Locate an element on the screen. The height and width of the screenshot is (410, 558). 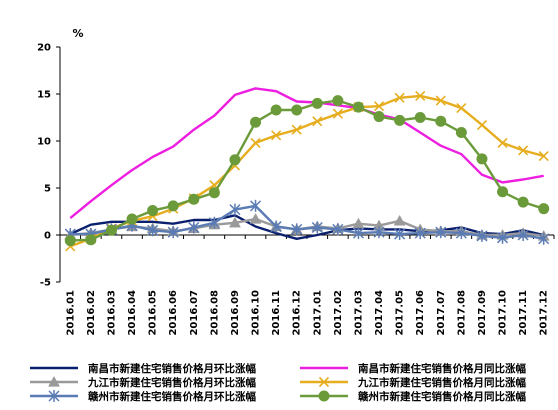
legend-item: 赣州市新建住宅销售价格月环比涨幅 is located at coordinates (143, 396).